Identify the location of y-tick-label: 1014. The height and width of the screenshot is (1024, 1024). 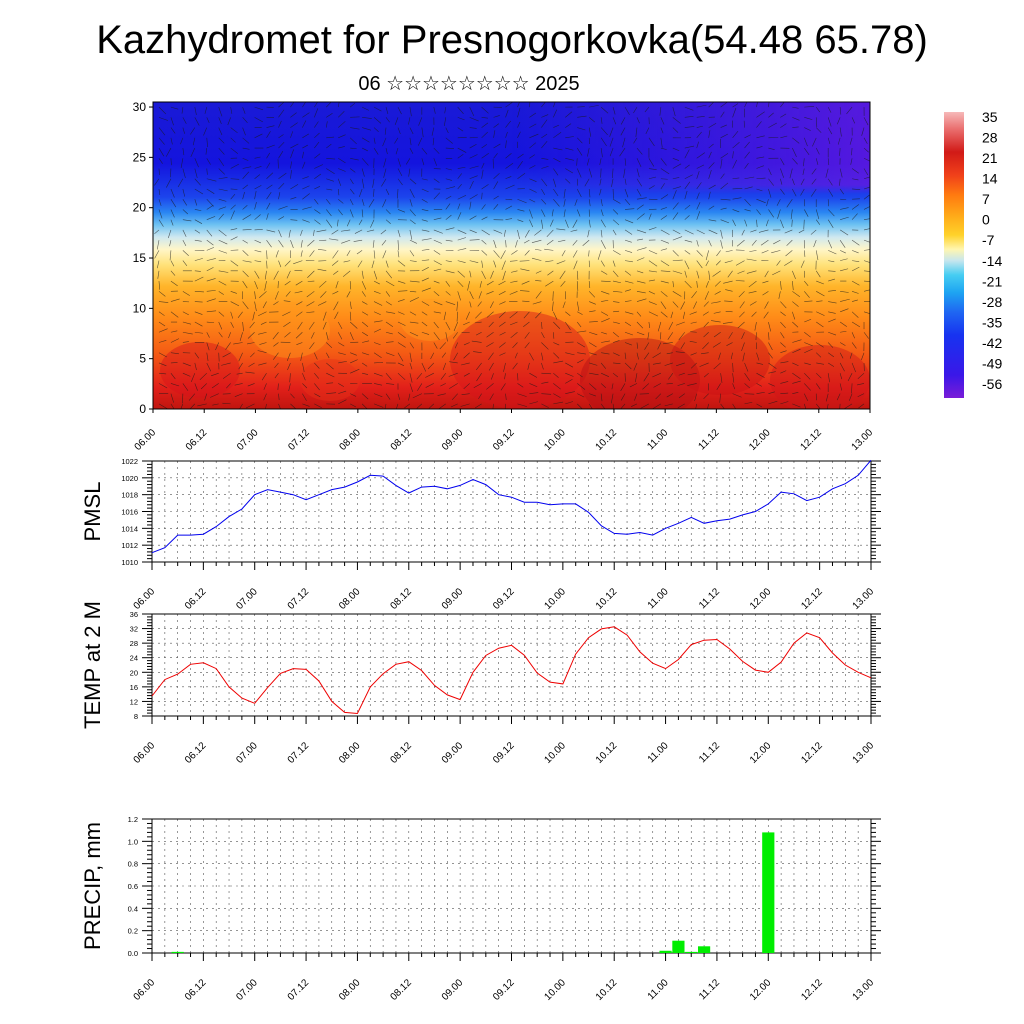
(129, 528).